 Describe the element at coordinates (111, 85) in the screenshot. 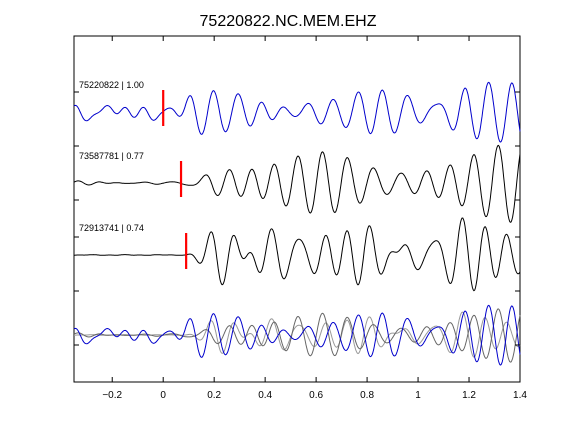

I see `trace-label: 75220822 | 1.00` at that location.